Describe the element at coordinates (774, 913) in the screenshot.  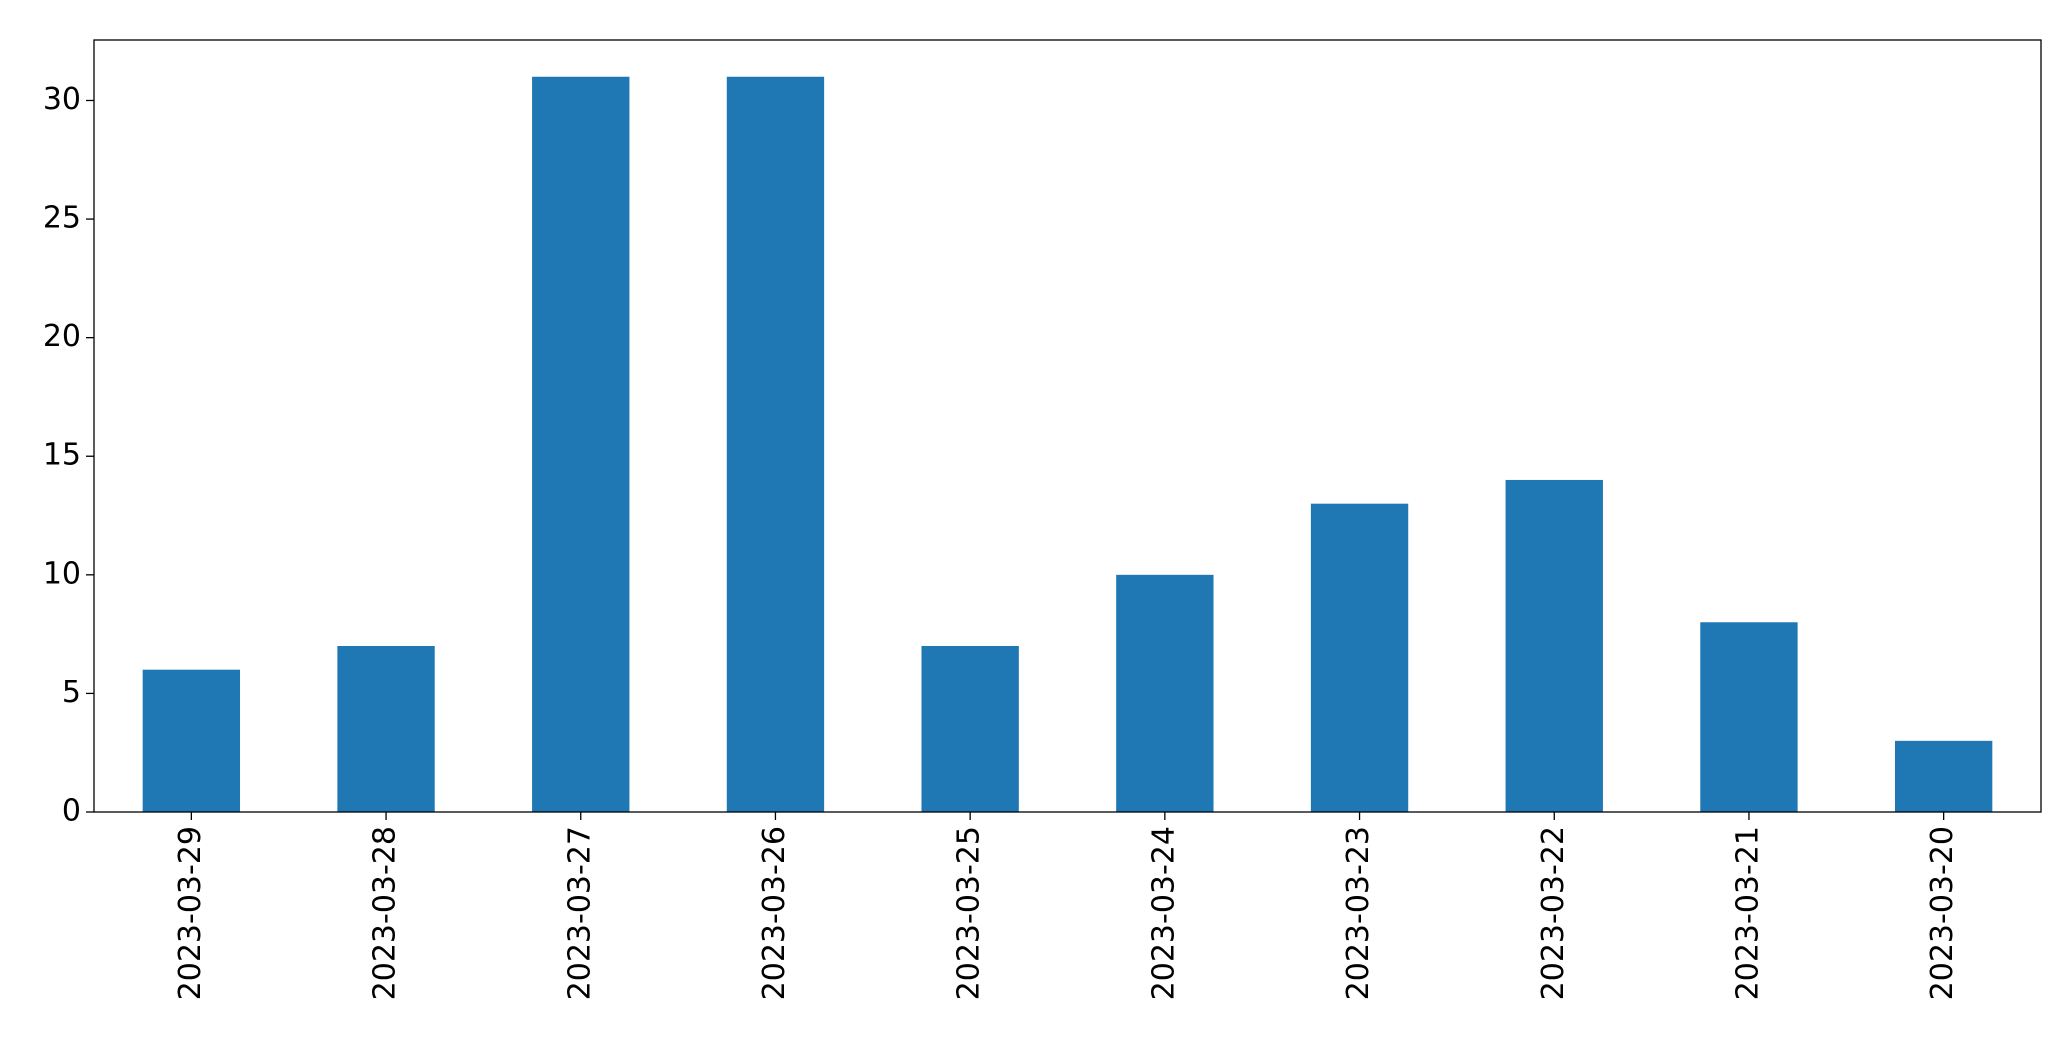
I see `x-tick-label: 2023-03-26` at that location.